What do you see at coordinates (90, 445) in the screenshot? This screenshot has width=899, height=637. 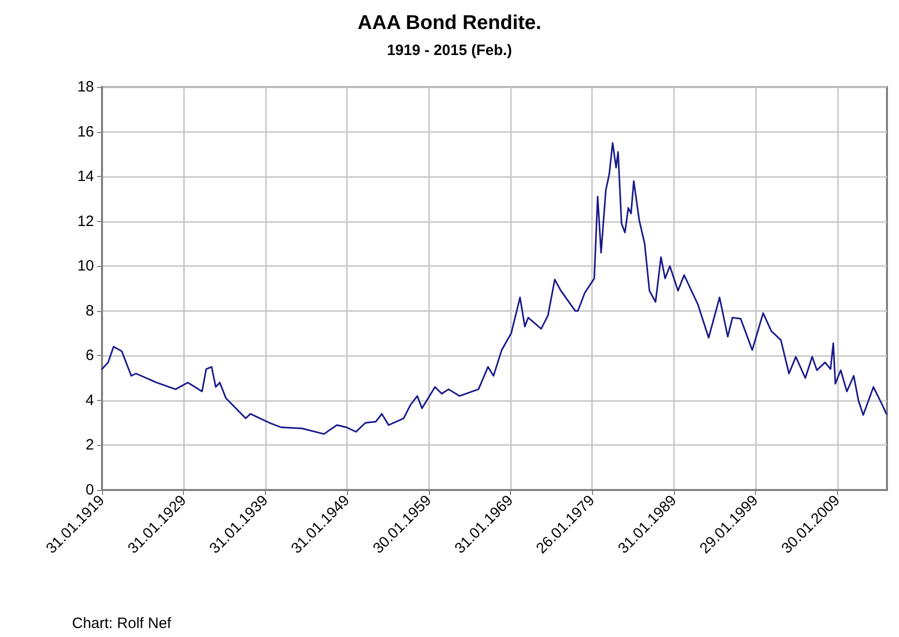 I see `y-tick-label: 2` at bounding box center [90, 445].